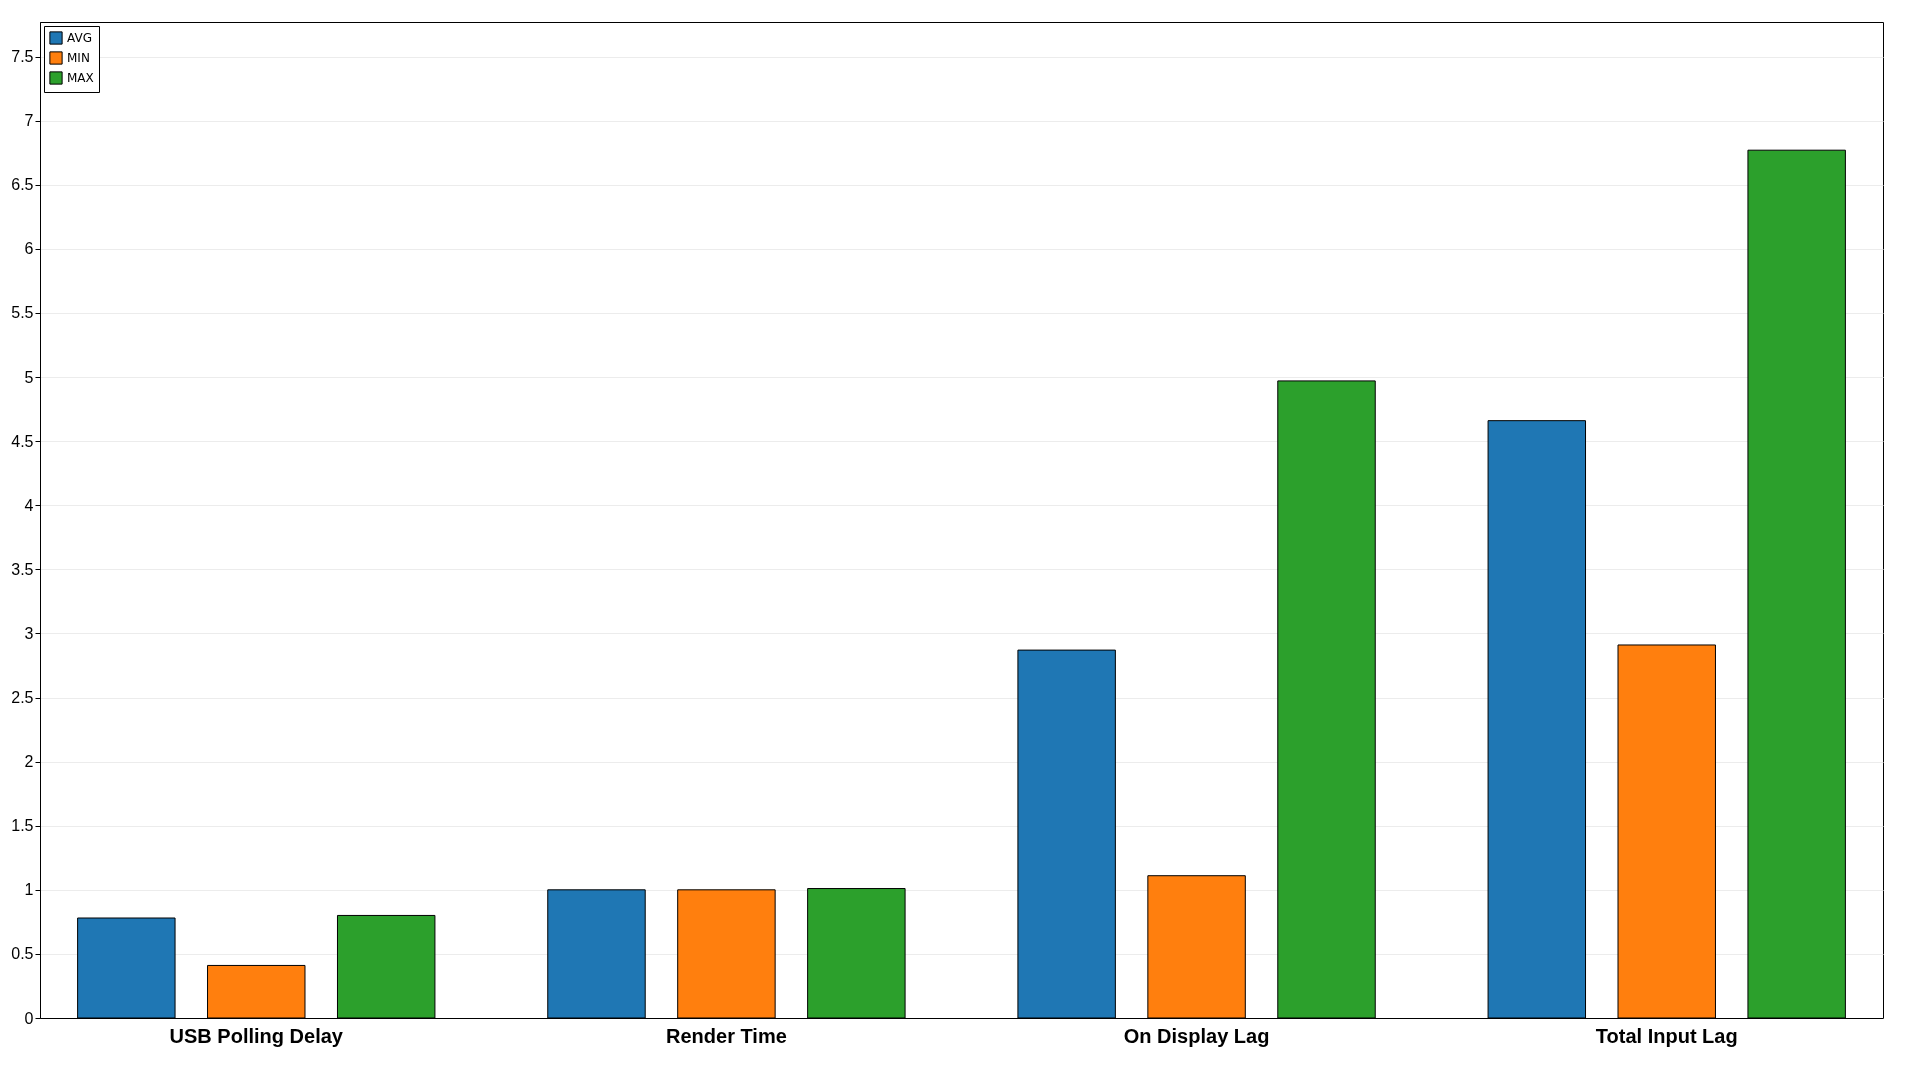 The image size is (1920, 1080). Describe the element at coordinates (29, 1018) in the screenshot. I see `y-tick-label: 0` at that location.